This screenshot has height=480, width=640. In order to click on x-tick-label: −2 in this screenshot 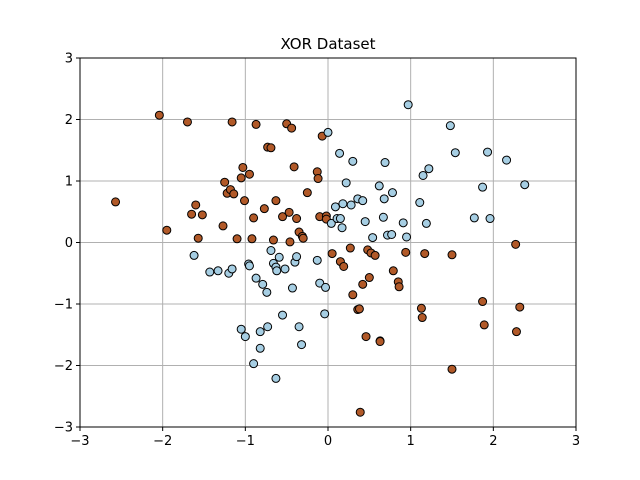, I will do `click(162, 441)`.